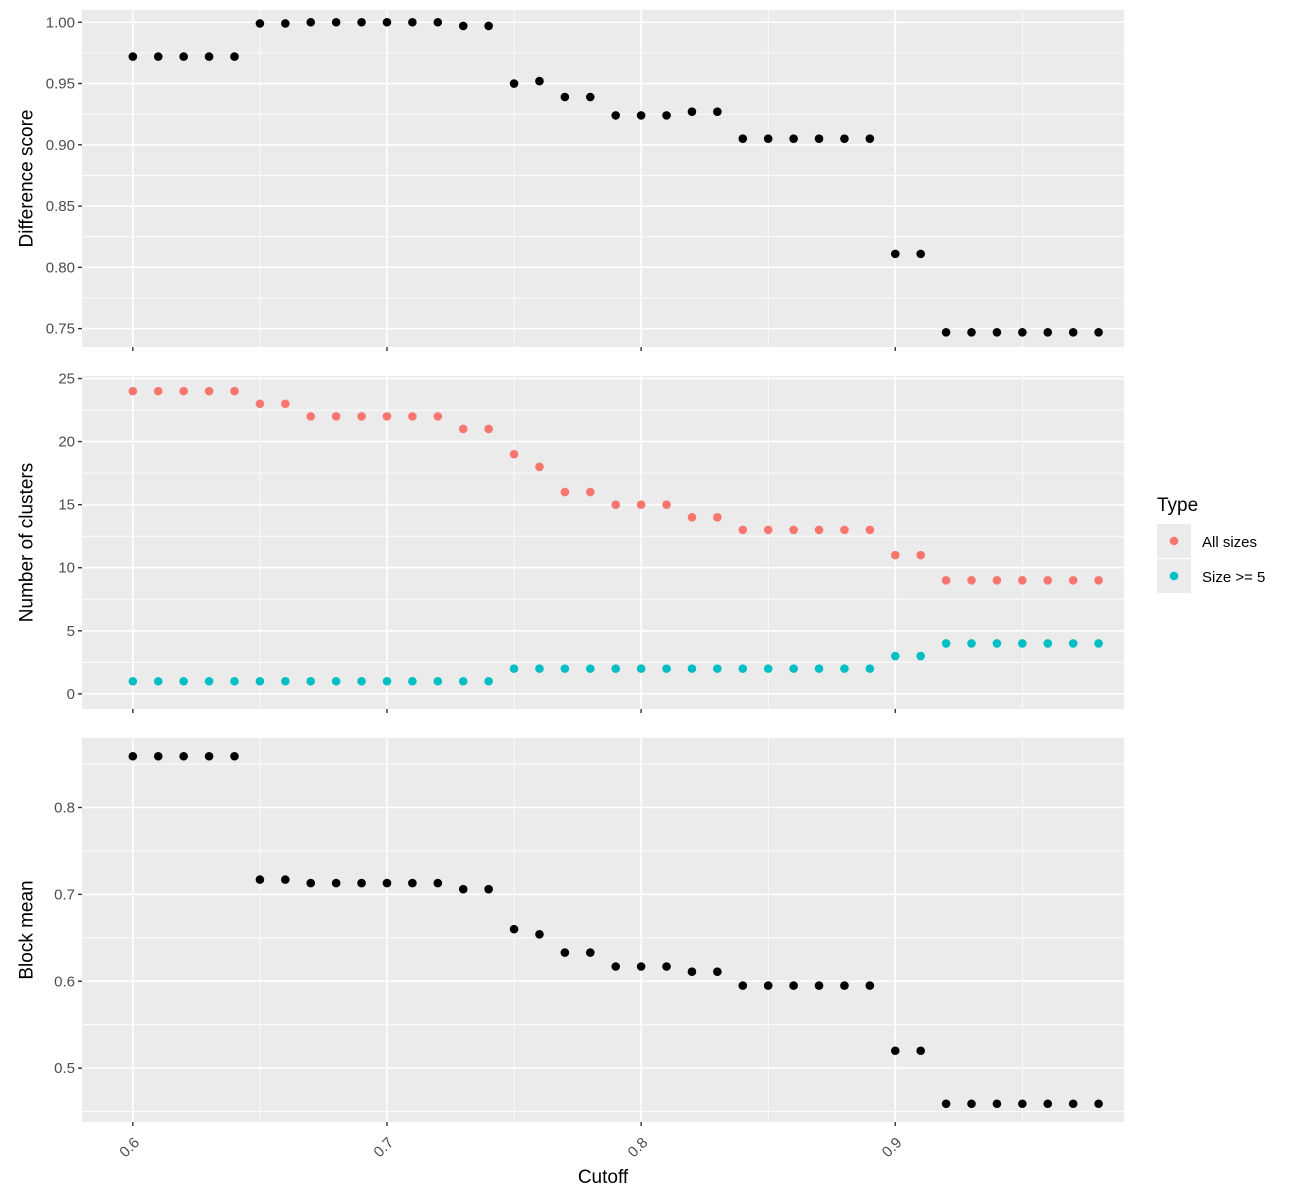 The image size is (1300, 1200). Describe the element at coordinates (60, 84) in the screenshot. I see `y-tick-label: 0.95` at that location.